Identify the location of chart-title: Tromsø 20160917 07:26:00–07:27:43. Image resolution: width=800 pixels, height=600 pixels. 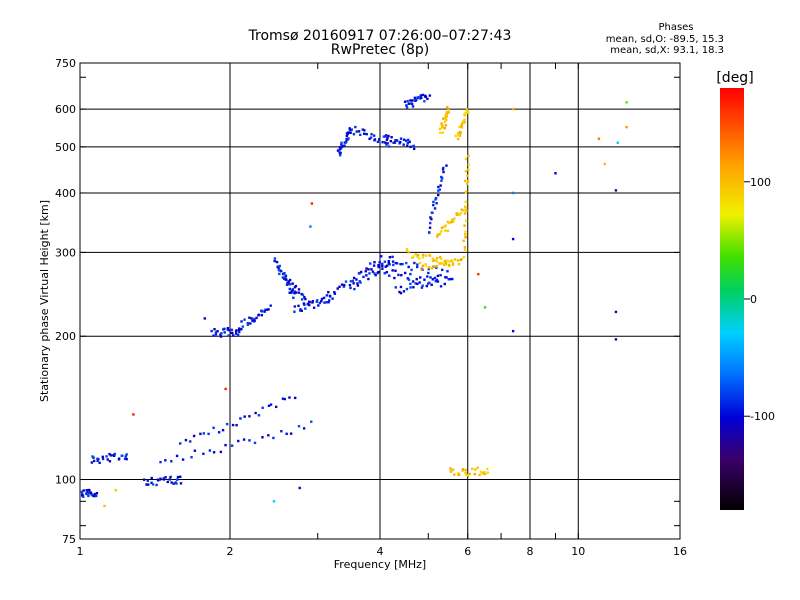
(380, 36).